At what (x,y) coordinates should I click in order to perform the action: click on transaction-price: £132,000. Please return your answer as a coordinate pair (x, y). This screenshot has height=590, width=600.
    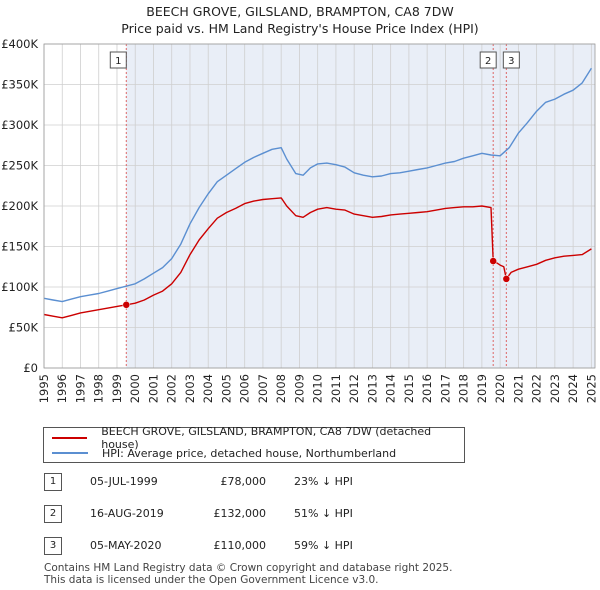
    Looking at the image, I should click on (240, 513).